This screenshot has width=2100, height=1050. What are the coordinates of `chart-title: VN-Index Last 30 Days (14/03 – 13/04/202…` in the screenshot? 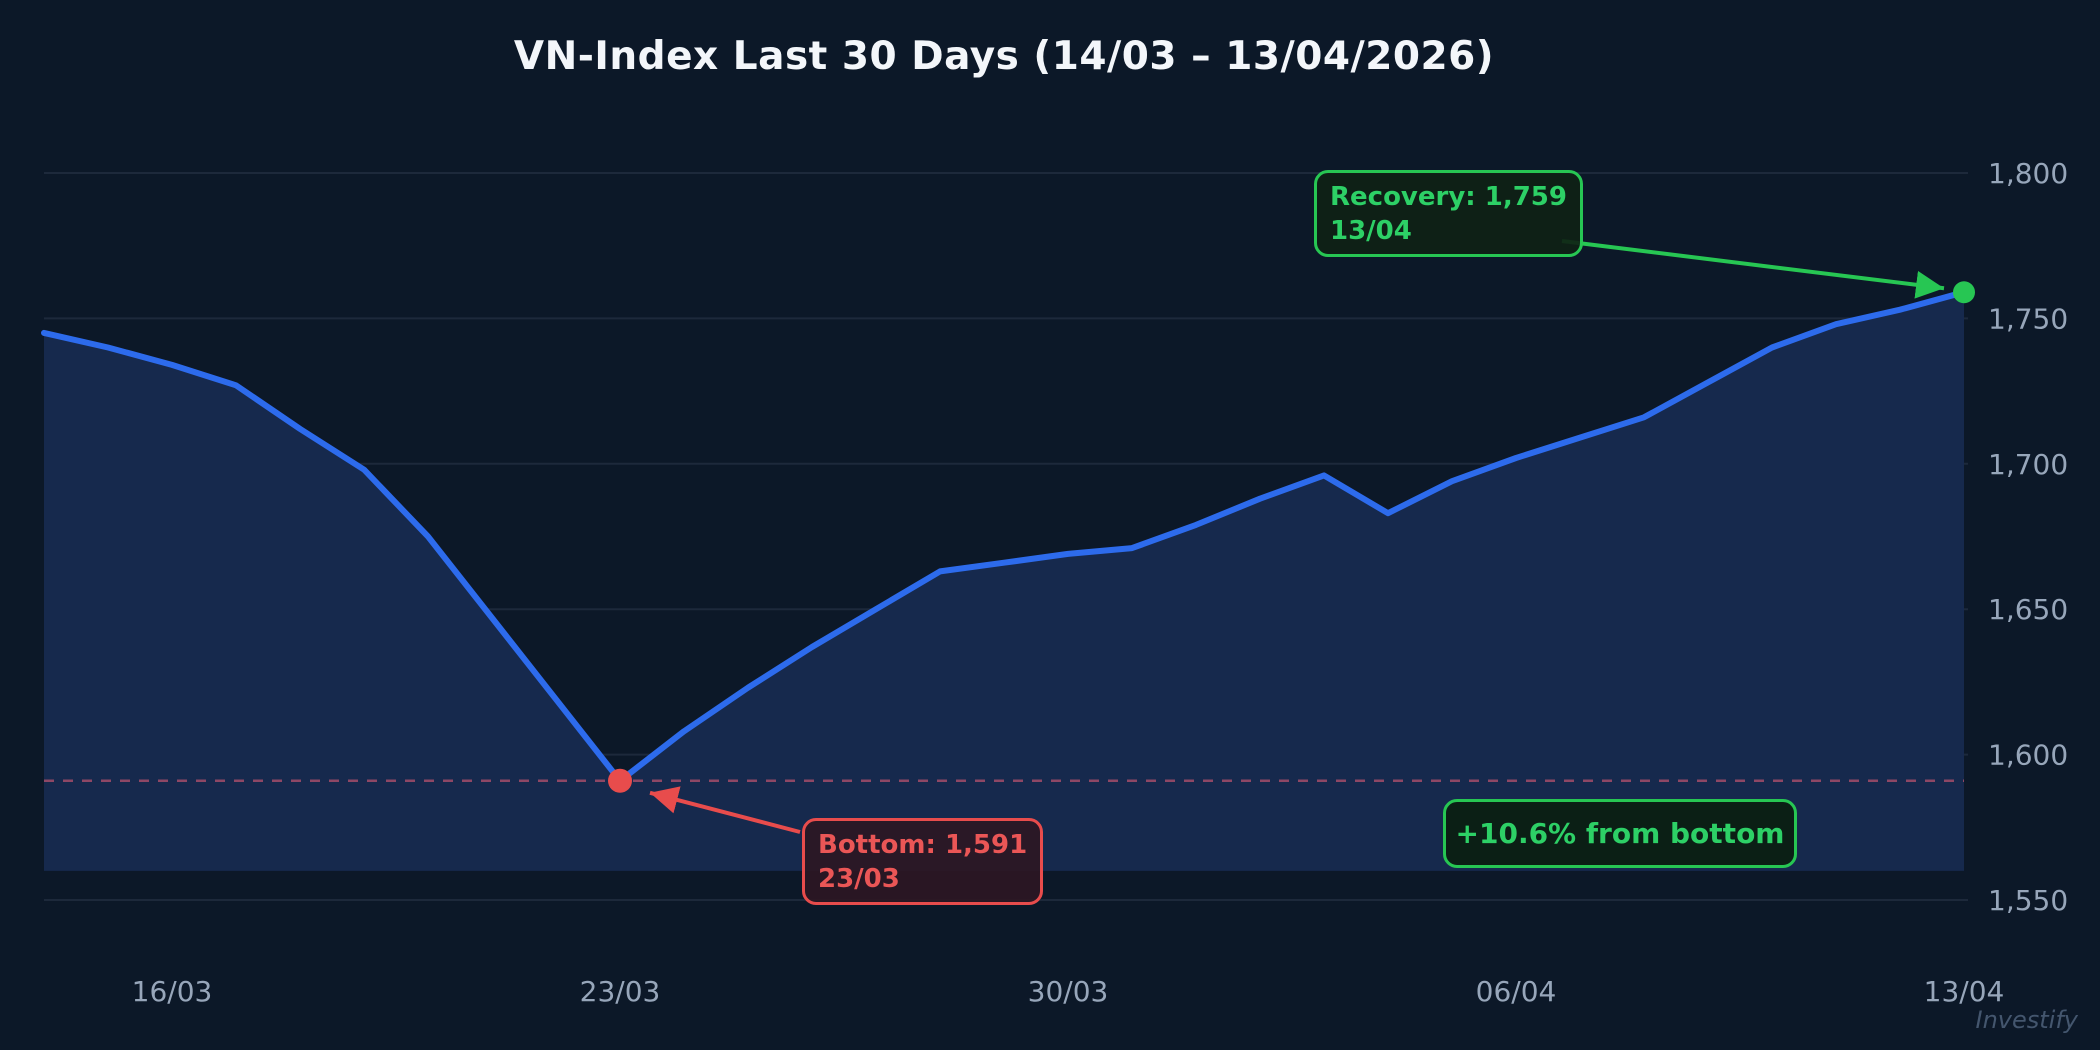 It's located at (1004, 56).